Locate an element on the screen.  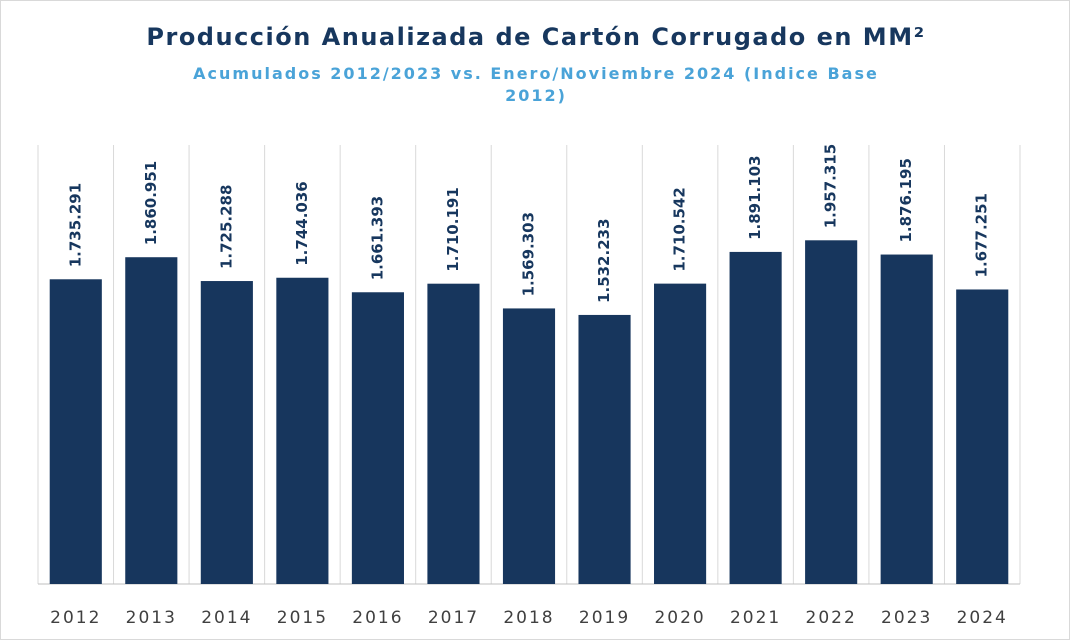
data-label: 1.860.951 is located at coordinates (151, 203).